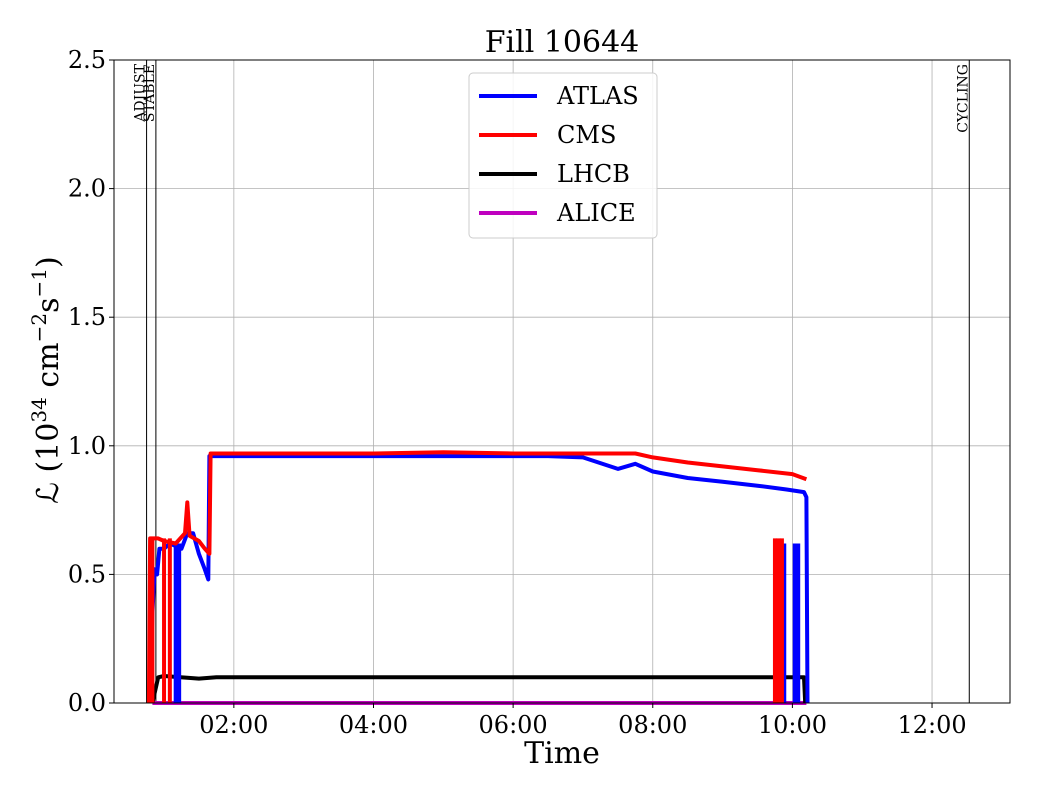 The image size is (1040, 804). Describe the element at coordinates (48, 262) in the screenshot. I see `y-axis-label-end: )` at that location.